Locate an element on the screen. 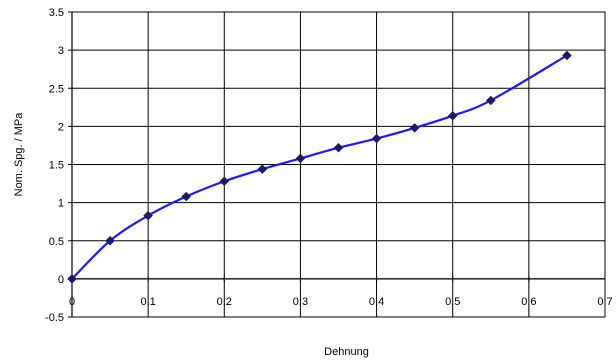 Image resolution: width=616 pixels, height=361 pixels. y-tick-label: 3.5 is located at coordinates (56, 13).